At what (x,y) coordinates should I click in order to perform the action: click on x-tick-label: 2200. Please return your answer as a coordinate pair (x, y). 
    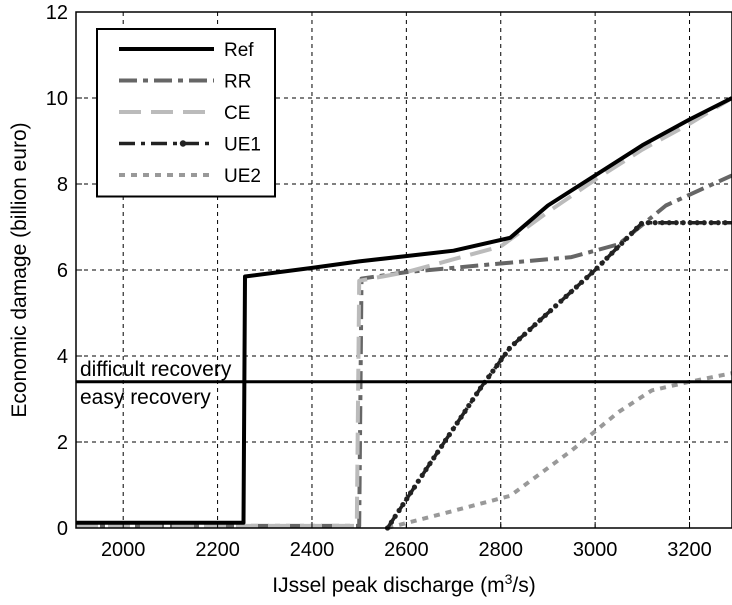
    Looking at the image, I should click on (217, 550).